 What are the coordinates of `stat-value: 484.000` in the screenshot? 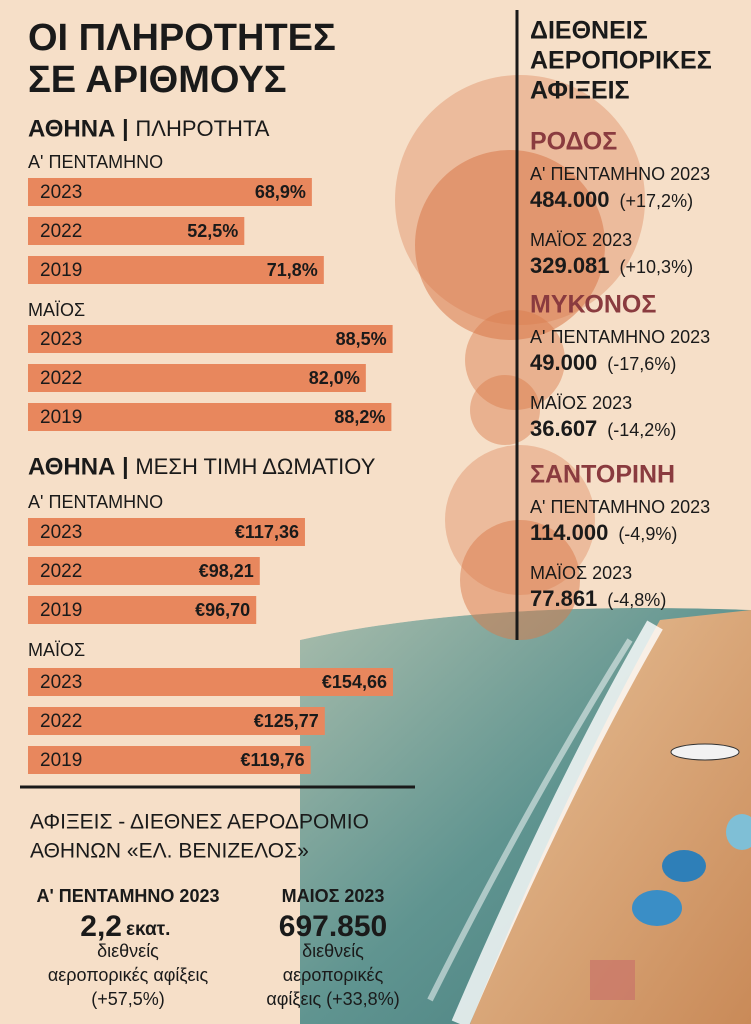 It's located at (570, 199).